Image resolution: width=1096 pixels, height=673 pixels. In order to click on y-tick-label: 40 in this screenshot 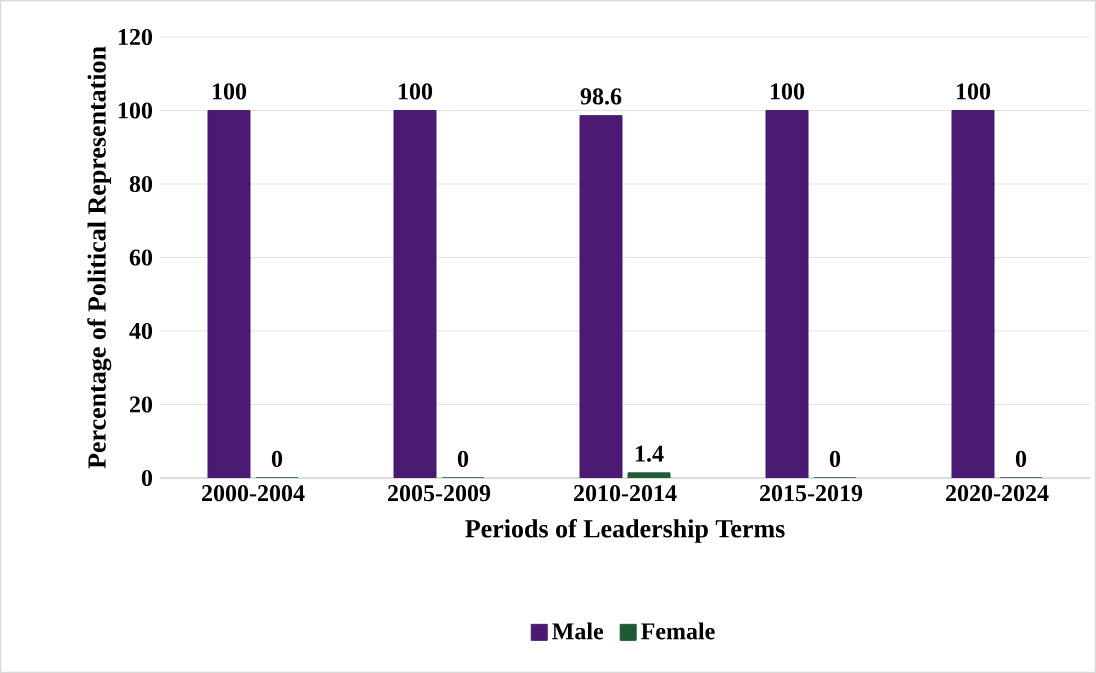, I will do `click(141, 331)`.